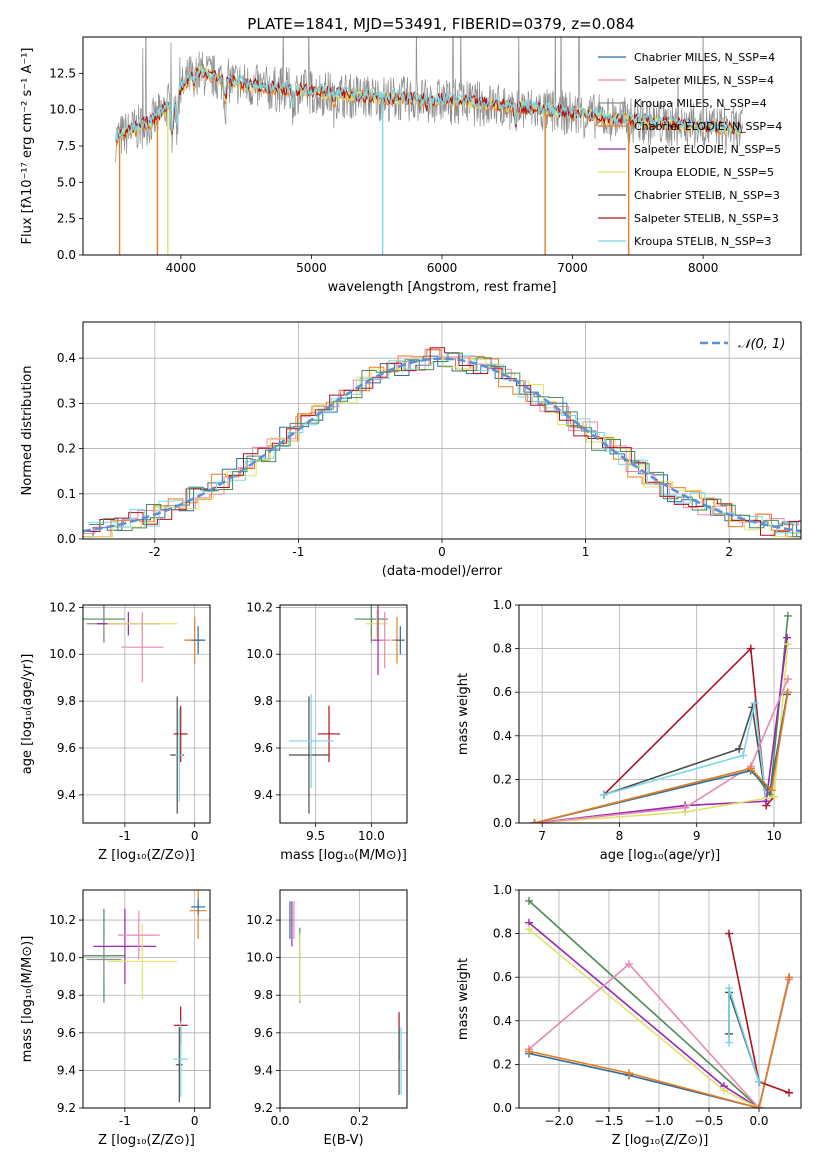 This screenshot has height=1170, width=819. Describe the element at coordinates (181, 268) in the screenshot. I see `x-tick-label: 4000` at that location.